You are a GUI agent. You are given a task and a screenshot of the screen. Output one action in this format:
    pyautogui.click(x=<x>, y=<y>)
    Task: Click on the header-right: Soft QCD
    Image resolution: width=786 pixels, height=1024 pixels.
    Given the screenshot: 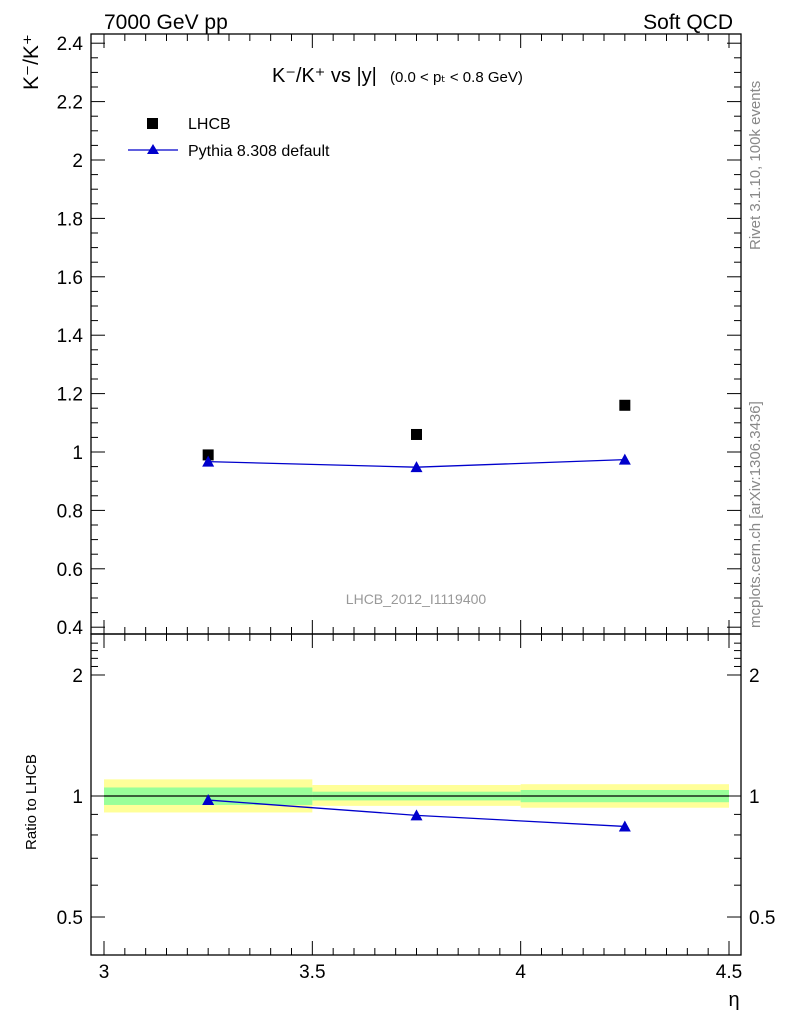 What is the action you would take?
    pyautogui.click(x=688, y=22)
    